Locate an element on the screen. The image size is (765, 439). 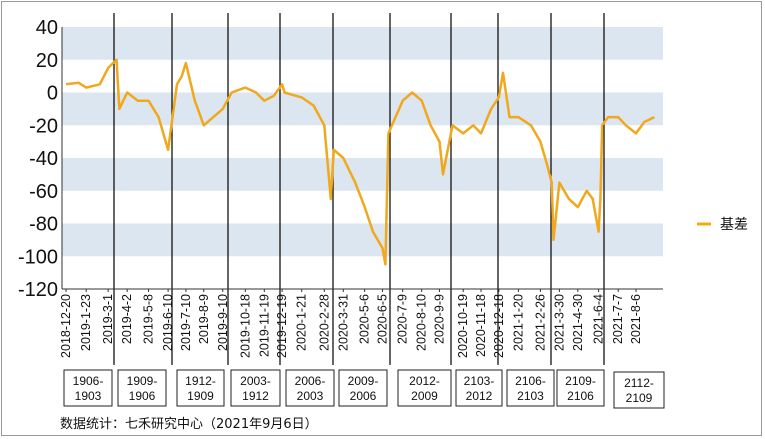
x-tick-label: 2020-3-31 is located at coordinates (343, 322).